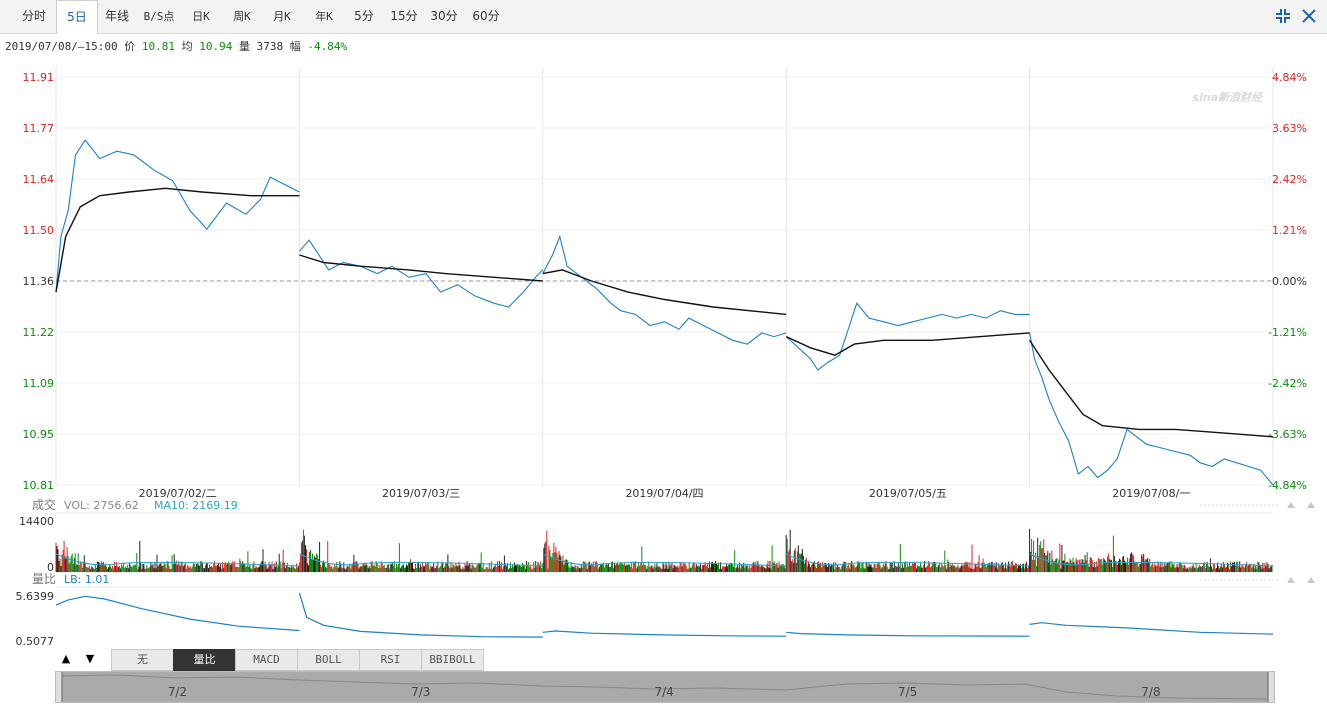 The height and width of the screenshot is (726, 1327). I want to click on y-tick-right: -3.63%, so click(1287, 434).